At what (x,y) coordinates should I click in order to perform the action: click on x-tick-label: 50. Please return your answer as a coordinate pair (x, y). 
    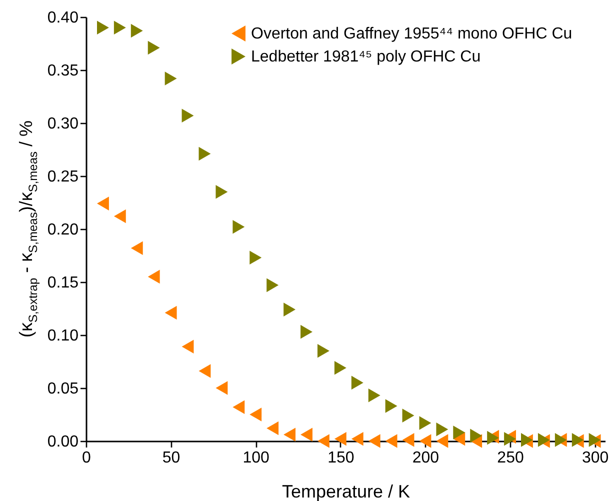
    Looking at the image, I should click on (171, 458).